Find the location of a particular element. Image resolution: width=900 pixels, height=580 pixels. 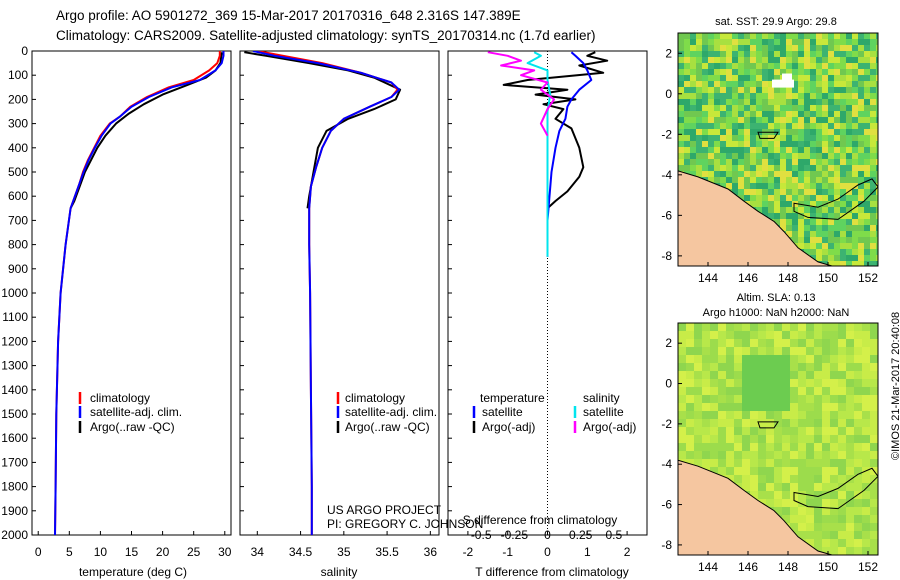

x-tick-label: 5 is located at coordinates (69, 552).